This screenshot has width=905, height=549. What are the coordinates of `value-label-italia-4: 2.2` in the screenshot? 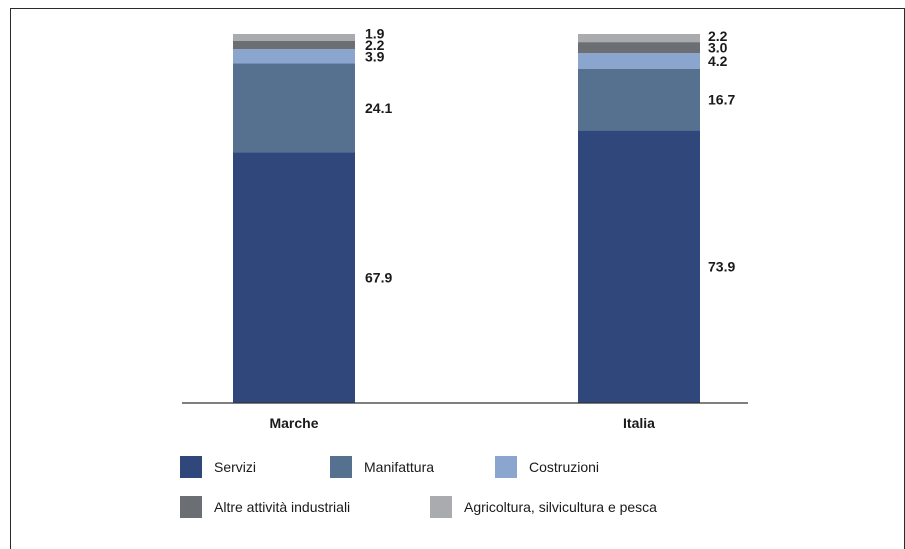 It's located at (718, 36).